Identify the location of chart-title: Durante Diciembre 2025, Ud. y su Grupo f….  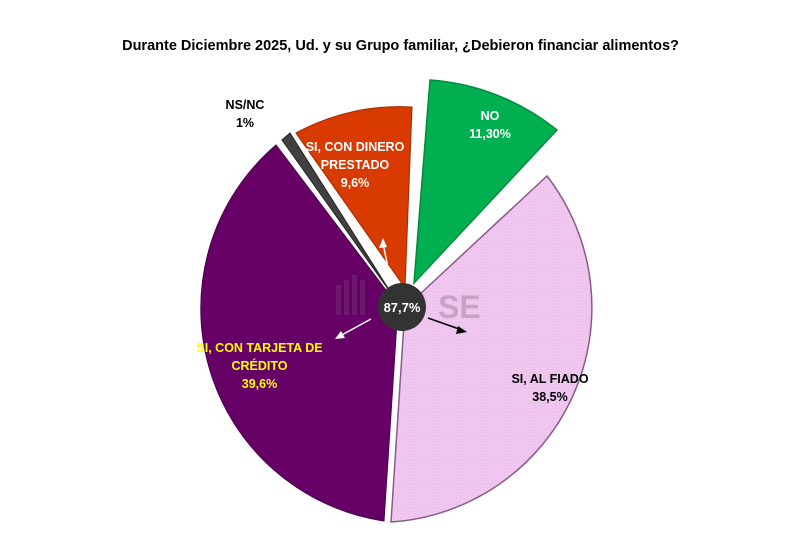
(400, 46).